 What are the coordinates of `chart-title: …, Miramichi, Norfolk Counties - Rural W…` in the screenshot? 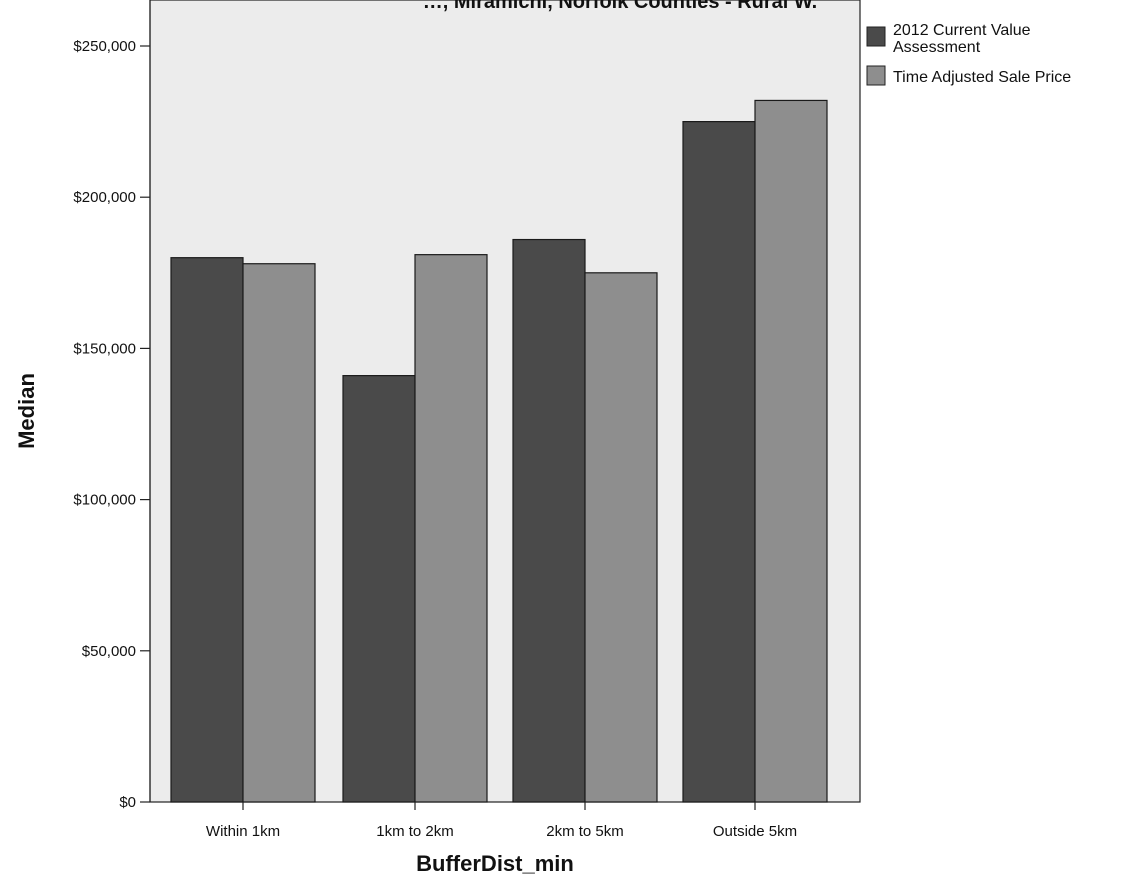 It's located at (620, 6).